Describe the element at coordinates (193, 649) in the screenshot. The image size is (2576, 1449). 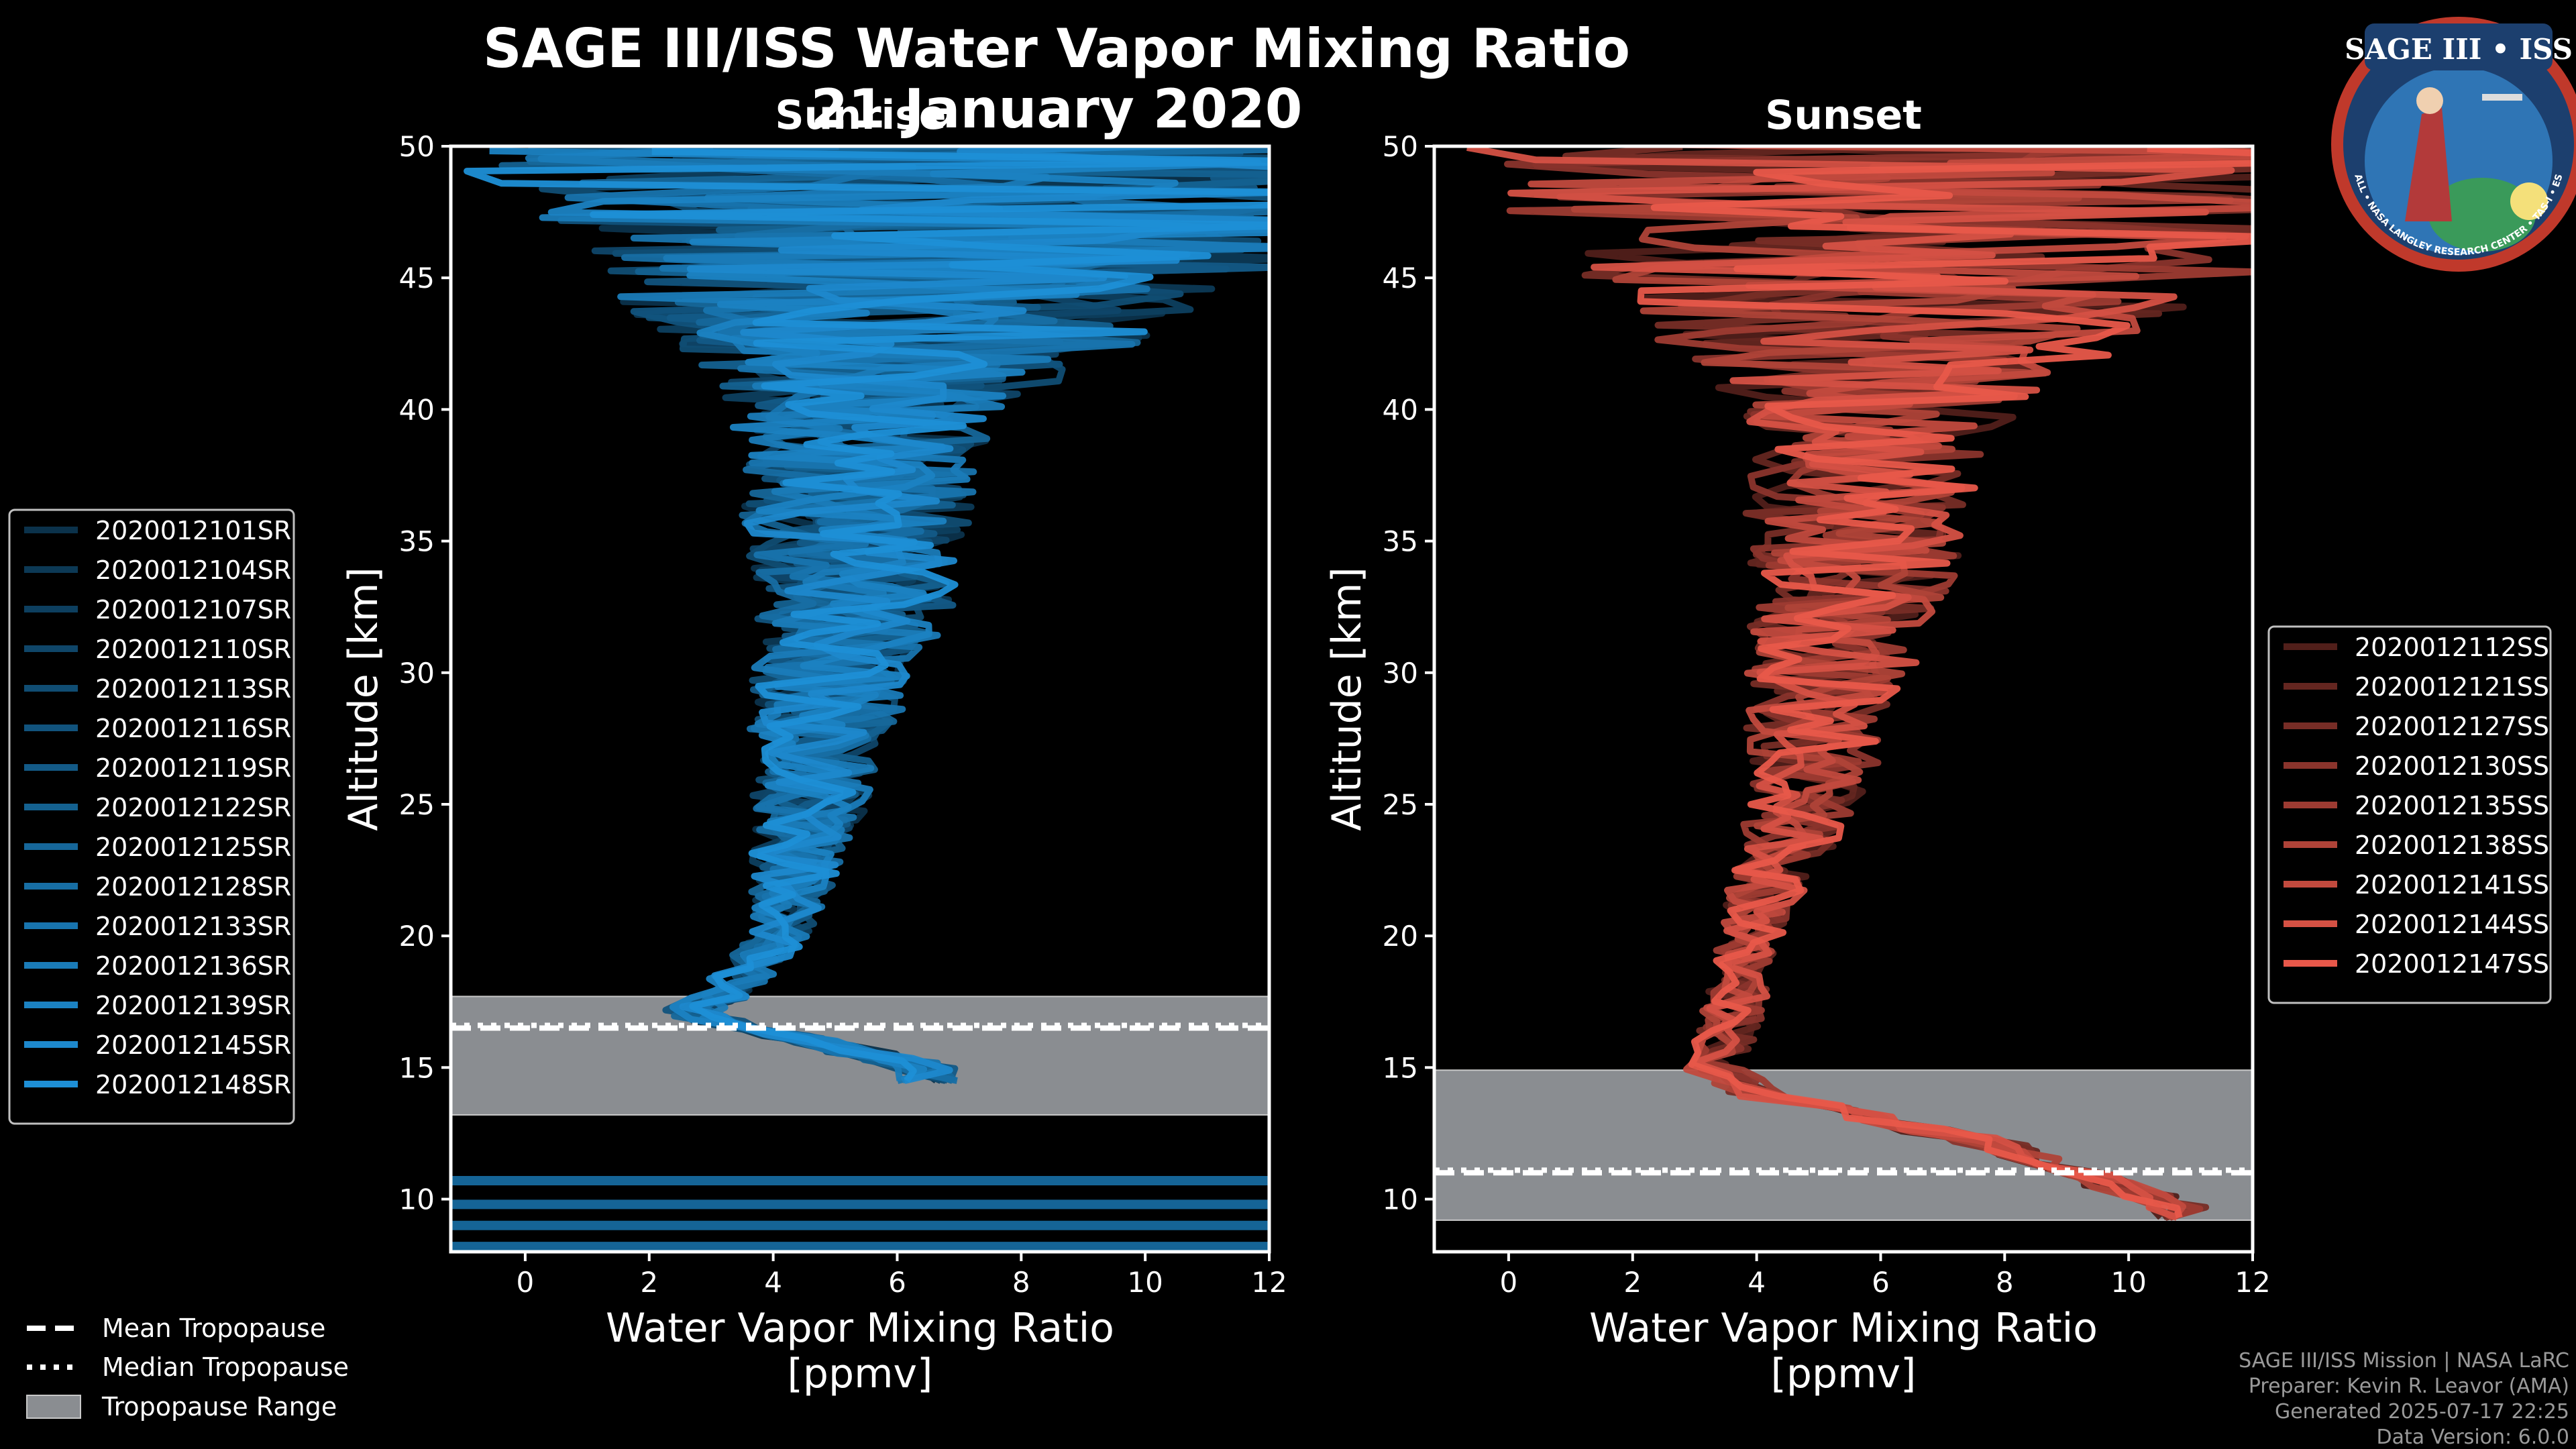
I see `legend-label-2020012110SR: 2020012110SR` at that location.